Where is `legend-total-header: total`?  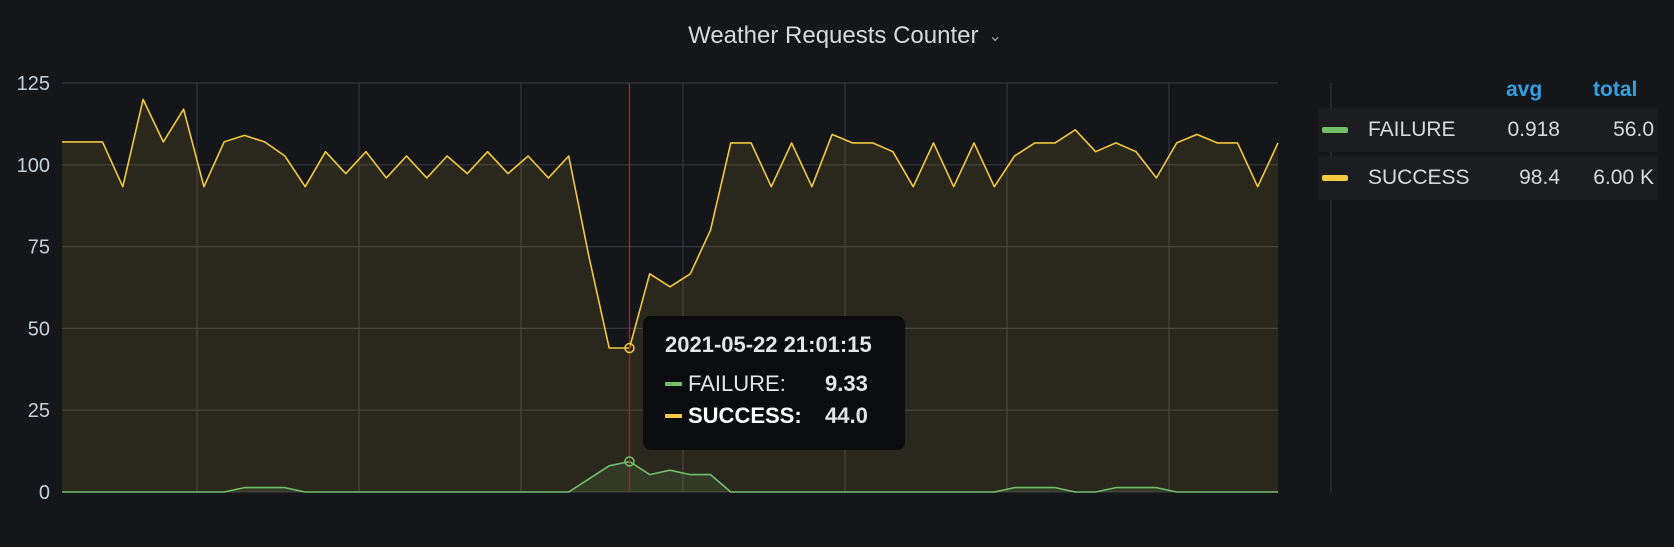 legend-total-header: total is located at coordinates (1615, 89).